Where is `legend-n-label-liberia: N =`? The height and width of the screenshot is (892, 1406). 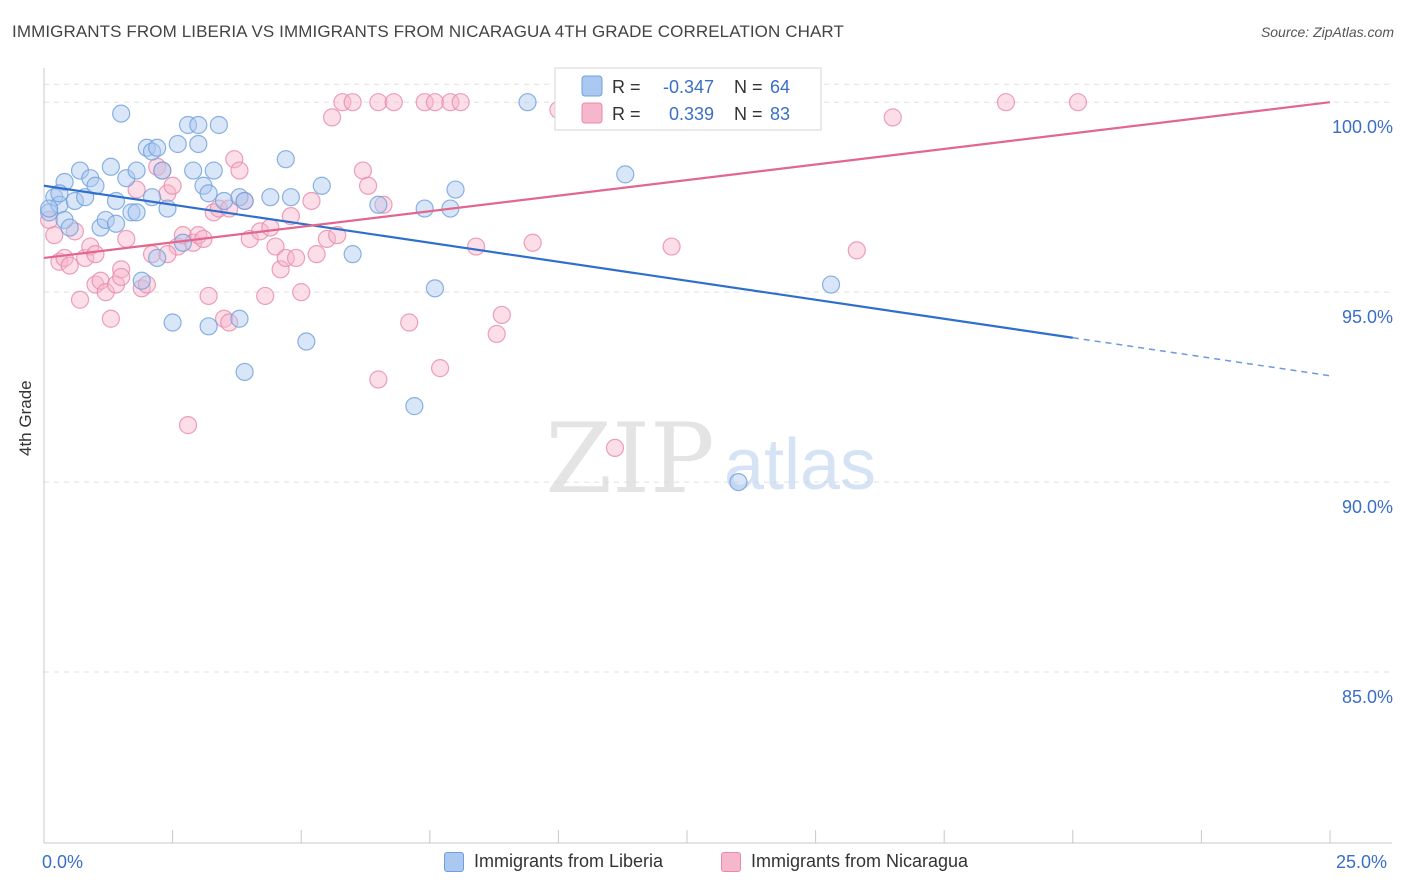
legend-n-label-liberia: N = is located at coordinates (748, 87).